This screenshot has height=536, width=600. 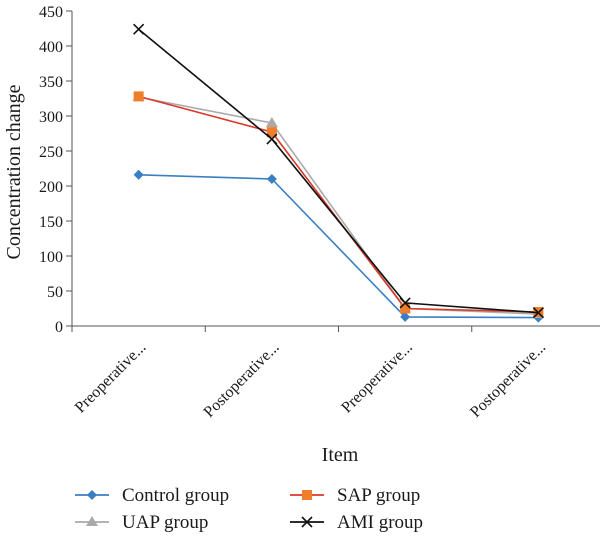 What do you see at coordinates (51, 222) in the screenshot?
I see `y-tick-label: 150` at bounding box center [51, 222].